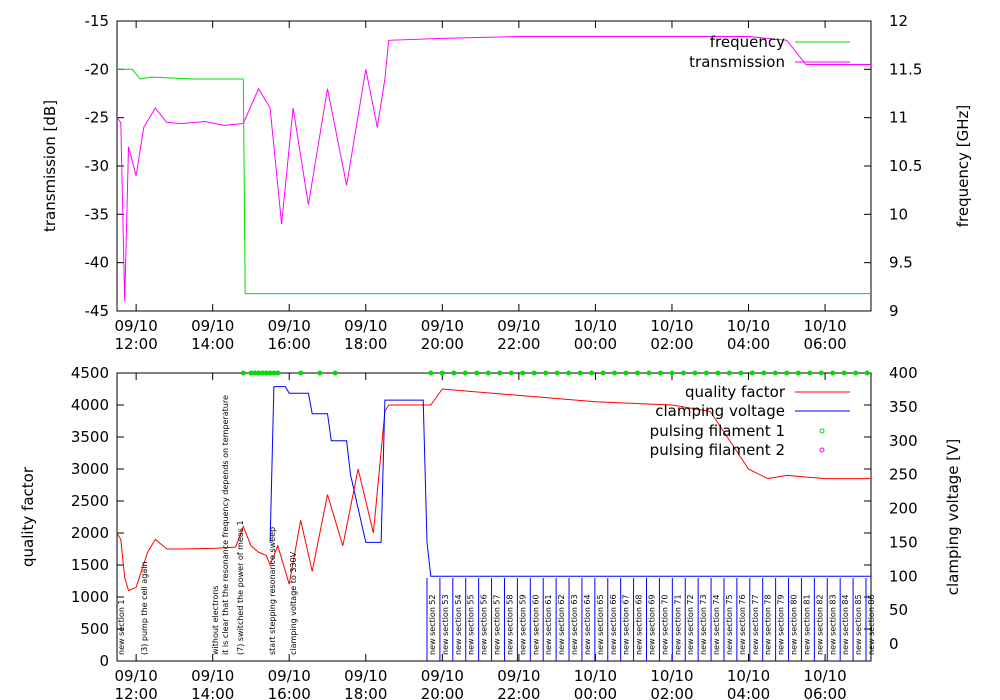 The width and height of the screenshot is (1000, 700). What do you see at coordinates (90, 373) in the screenshot?
I see `bottom-y-tick-label: 4500` at bounding box center [90, 373].